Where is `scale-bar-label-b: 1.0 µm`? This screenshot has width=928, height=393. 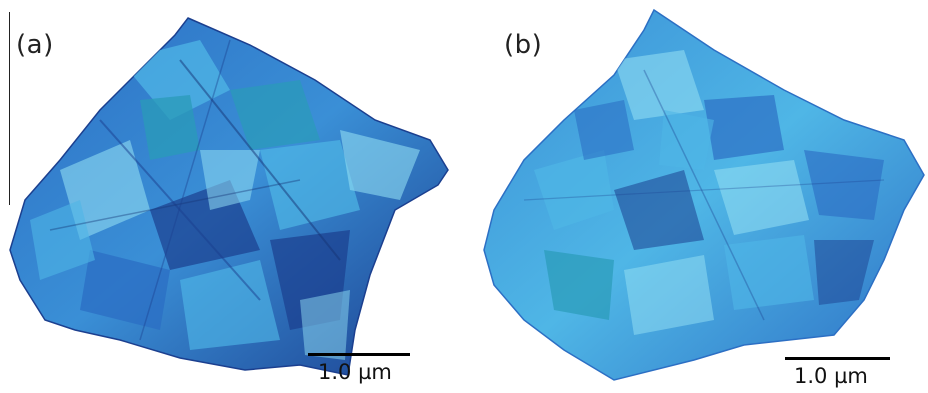 scale-bar-label-b: 1.0 µm is located at coordinates (831, 376).